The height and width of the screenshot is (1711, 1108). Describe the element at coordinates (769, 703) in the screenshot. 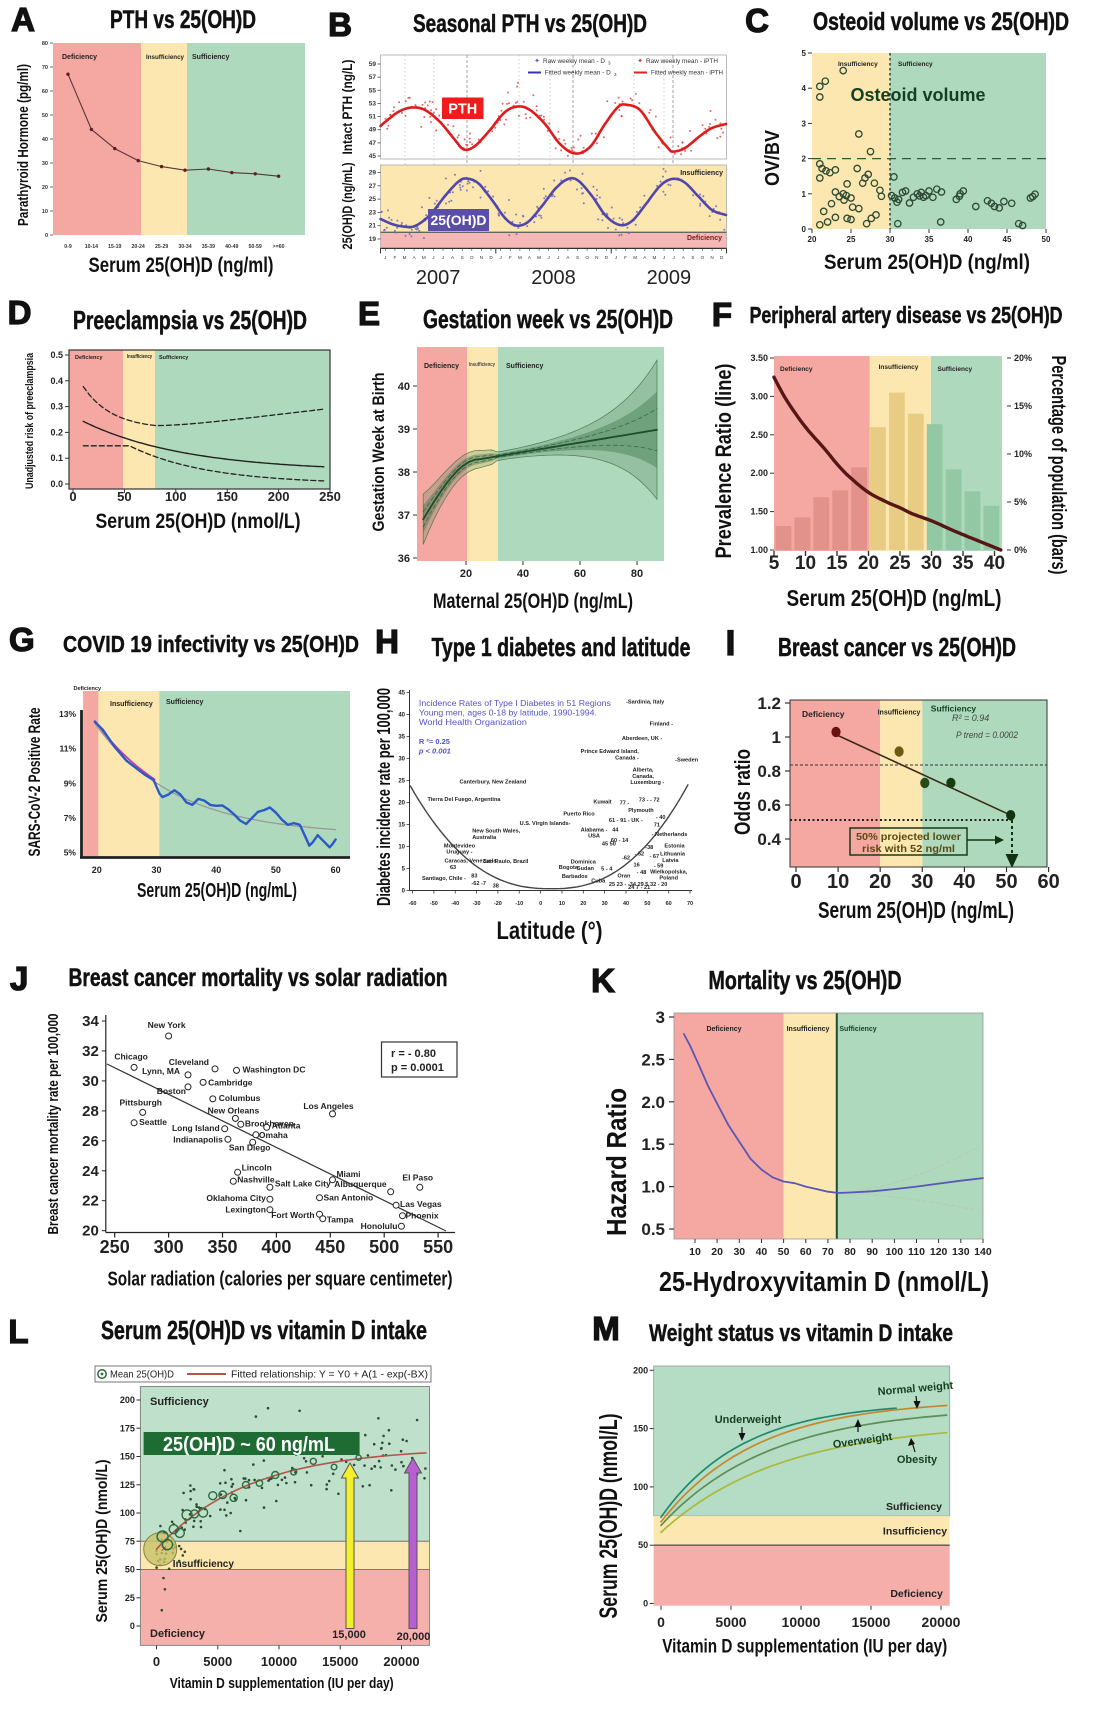

I see `svg-text: 1.2` at that location.